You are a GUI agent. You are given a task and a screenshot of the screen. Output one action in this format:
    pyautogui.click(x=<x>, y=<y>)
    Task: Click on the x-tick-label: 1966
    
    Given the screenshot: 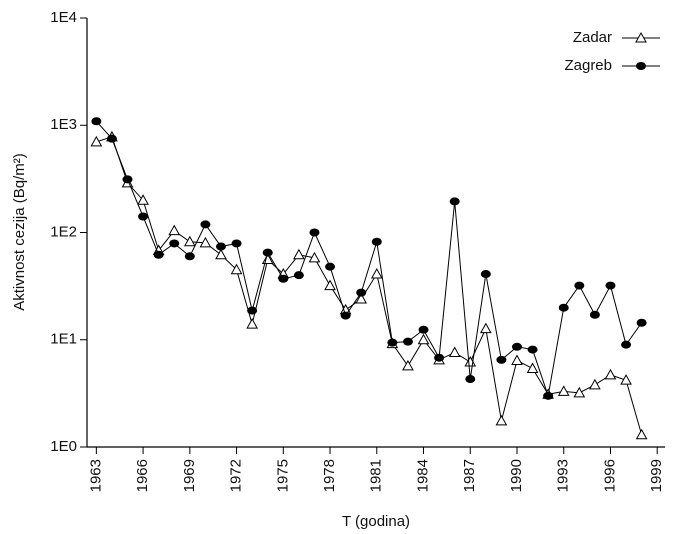 What is the action you would take?
    pyautogui.click(x=142, y=475)
    